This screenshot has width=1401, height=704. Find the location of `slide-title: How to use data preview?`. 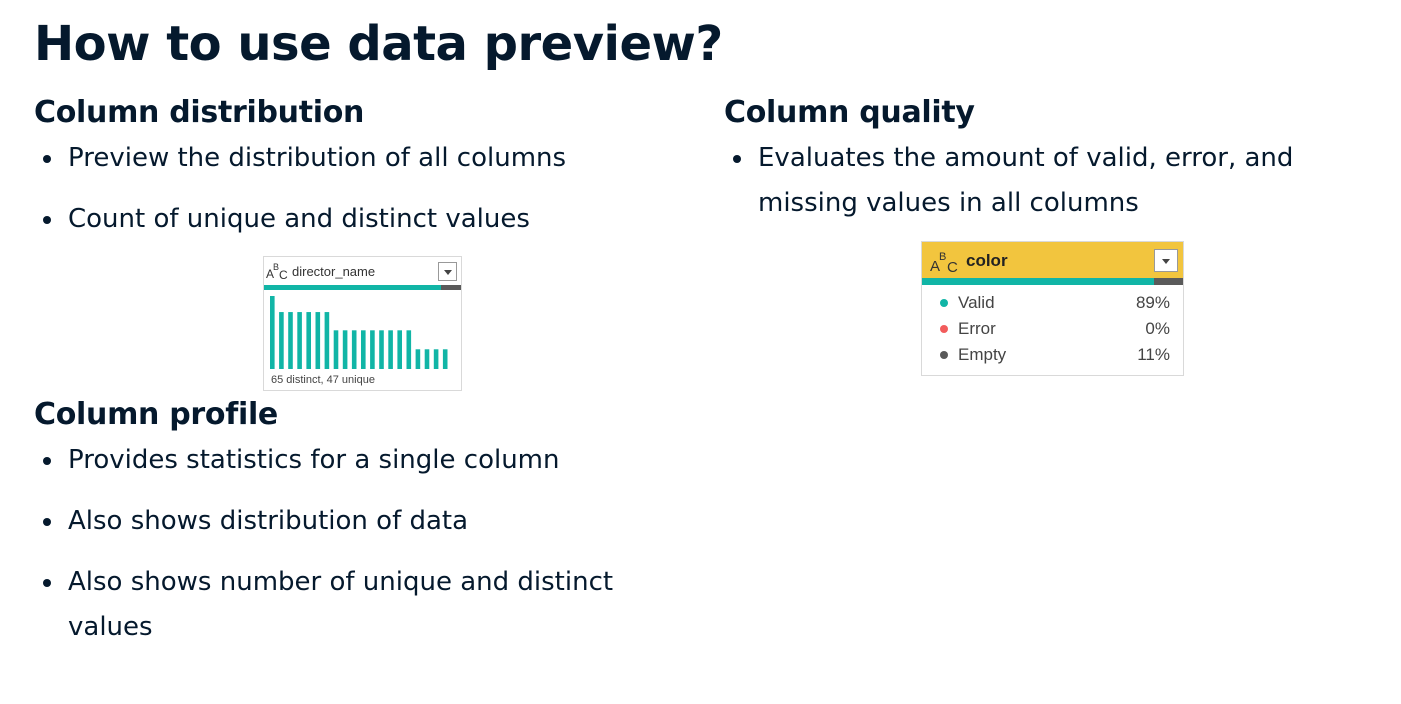

slide-title: How to use data preview? is located at coordinates (378, 44).